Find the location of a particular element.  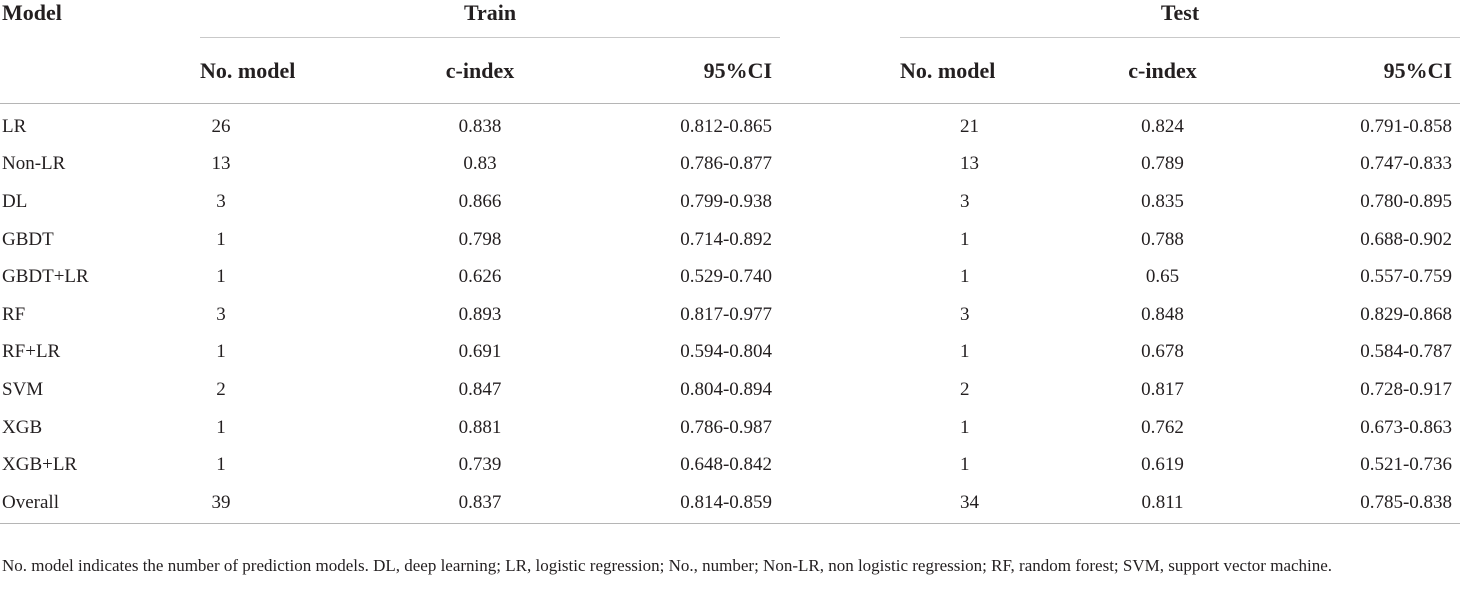

test-c-index-cell: 0.835 is located at coordinates (1162, 201).